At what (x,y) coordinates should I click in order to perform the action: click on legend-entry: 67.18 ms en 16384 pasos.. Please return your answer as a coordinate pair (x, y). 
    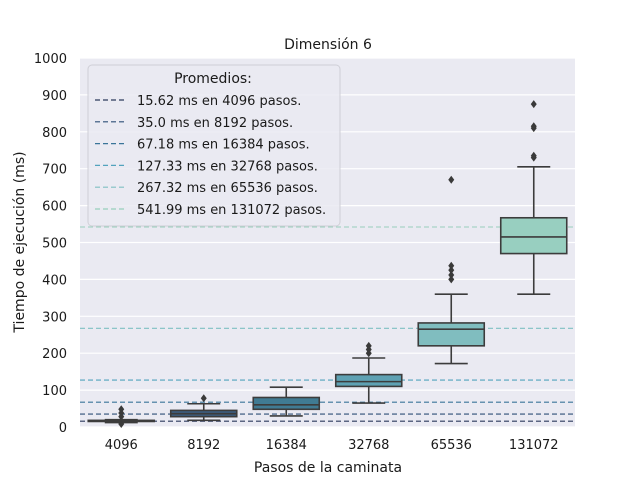
    Looking at the image, I should click on (223, 145).